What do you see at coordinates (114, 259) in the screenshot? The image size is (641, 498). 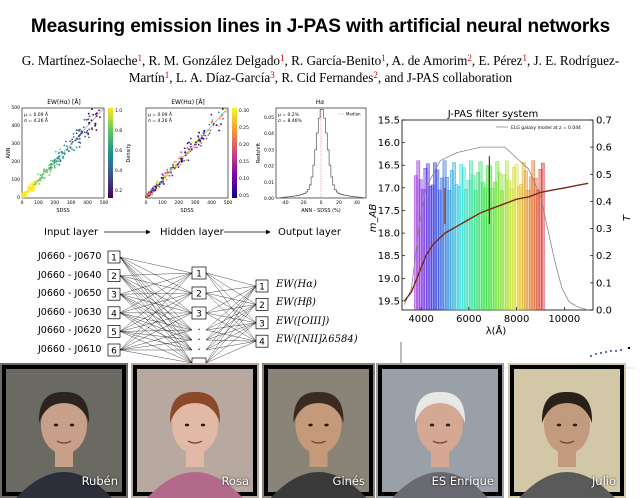 I see `input-node-number: 1` at bounding box center [114, 259].